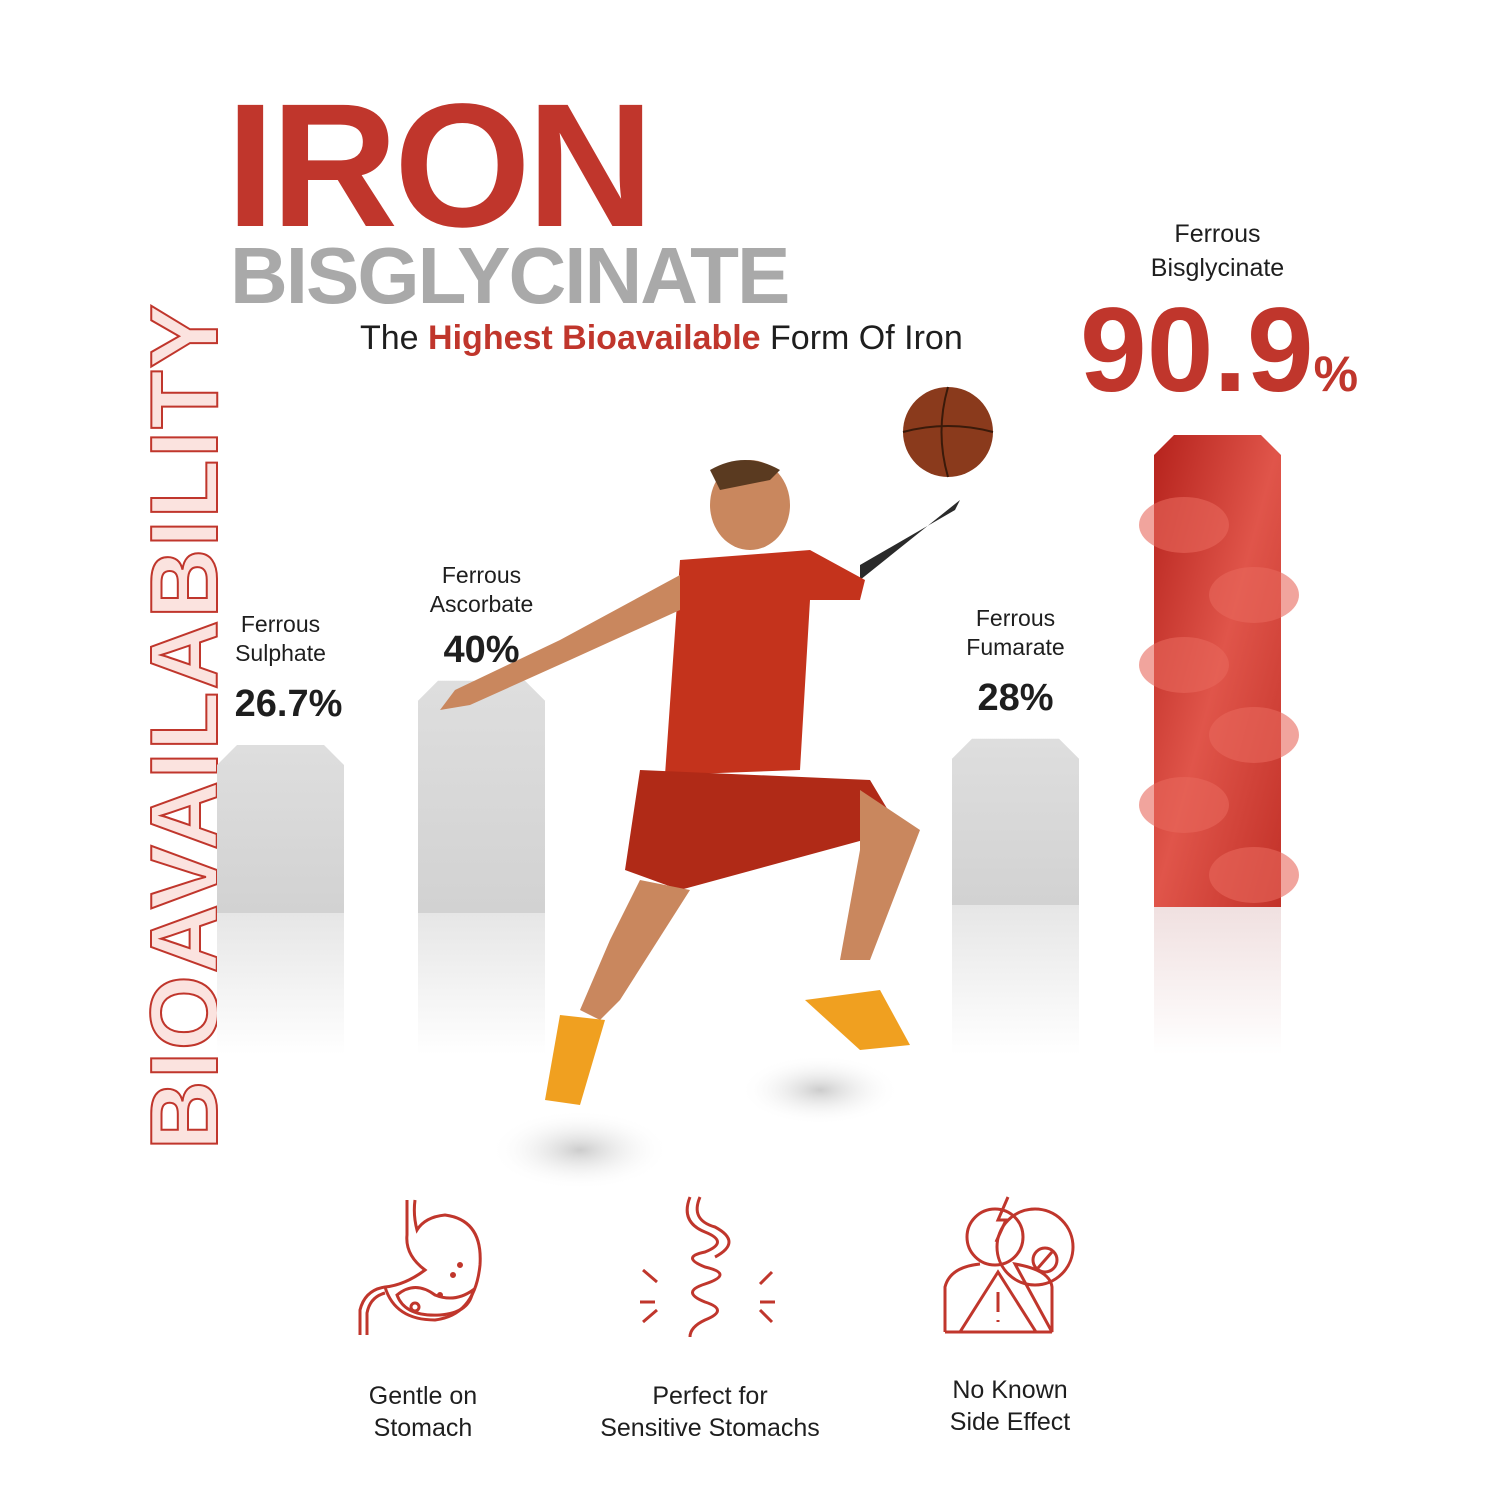 Image resolution: width=1500 pixels, height=1500 pixels. I want to click on highlight-value: 90.9%, so click(1219, 350).